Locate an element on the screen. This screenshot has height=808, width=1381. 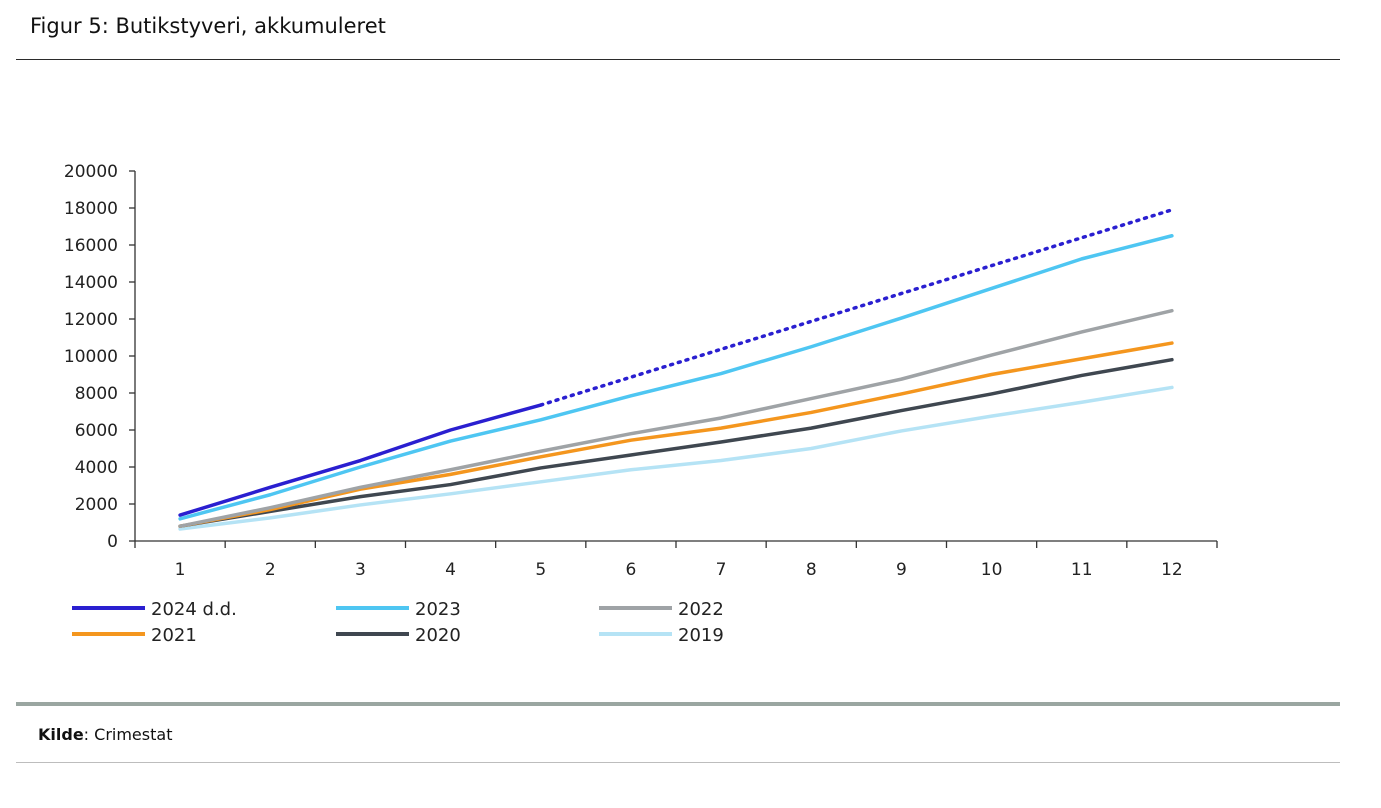
legend: 2024 d.d. 2023 2022 2021 2020 2019 is located at coordinates (398, 622).